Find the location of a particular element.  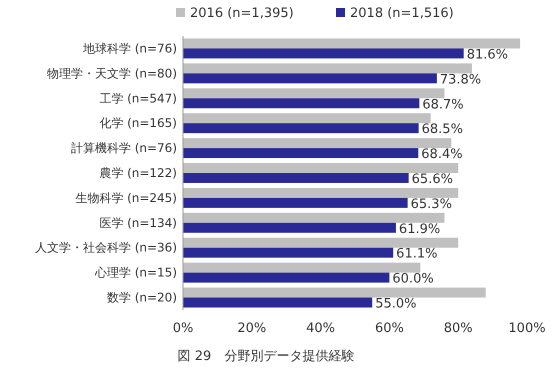

x-tick-label: 40% is located at coordinates (321, 328).